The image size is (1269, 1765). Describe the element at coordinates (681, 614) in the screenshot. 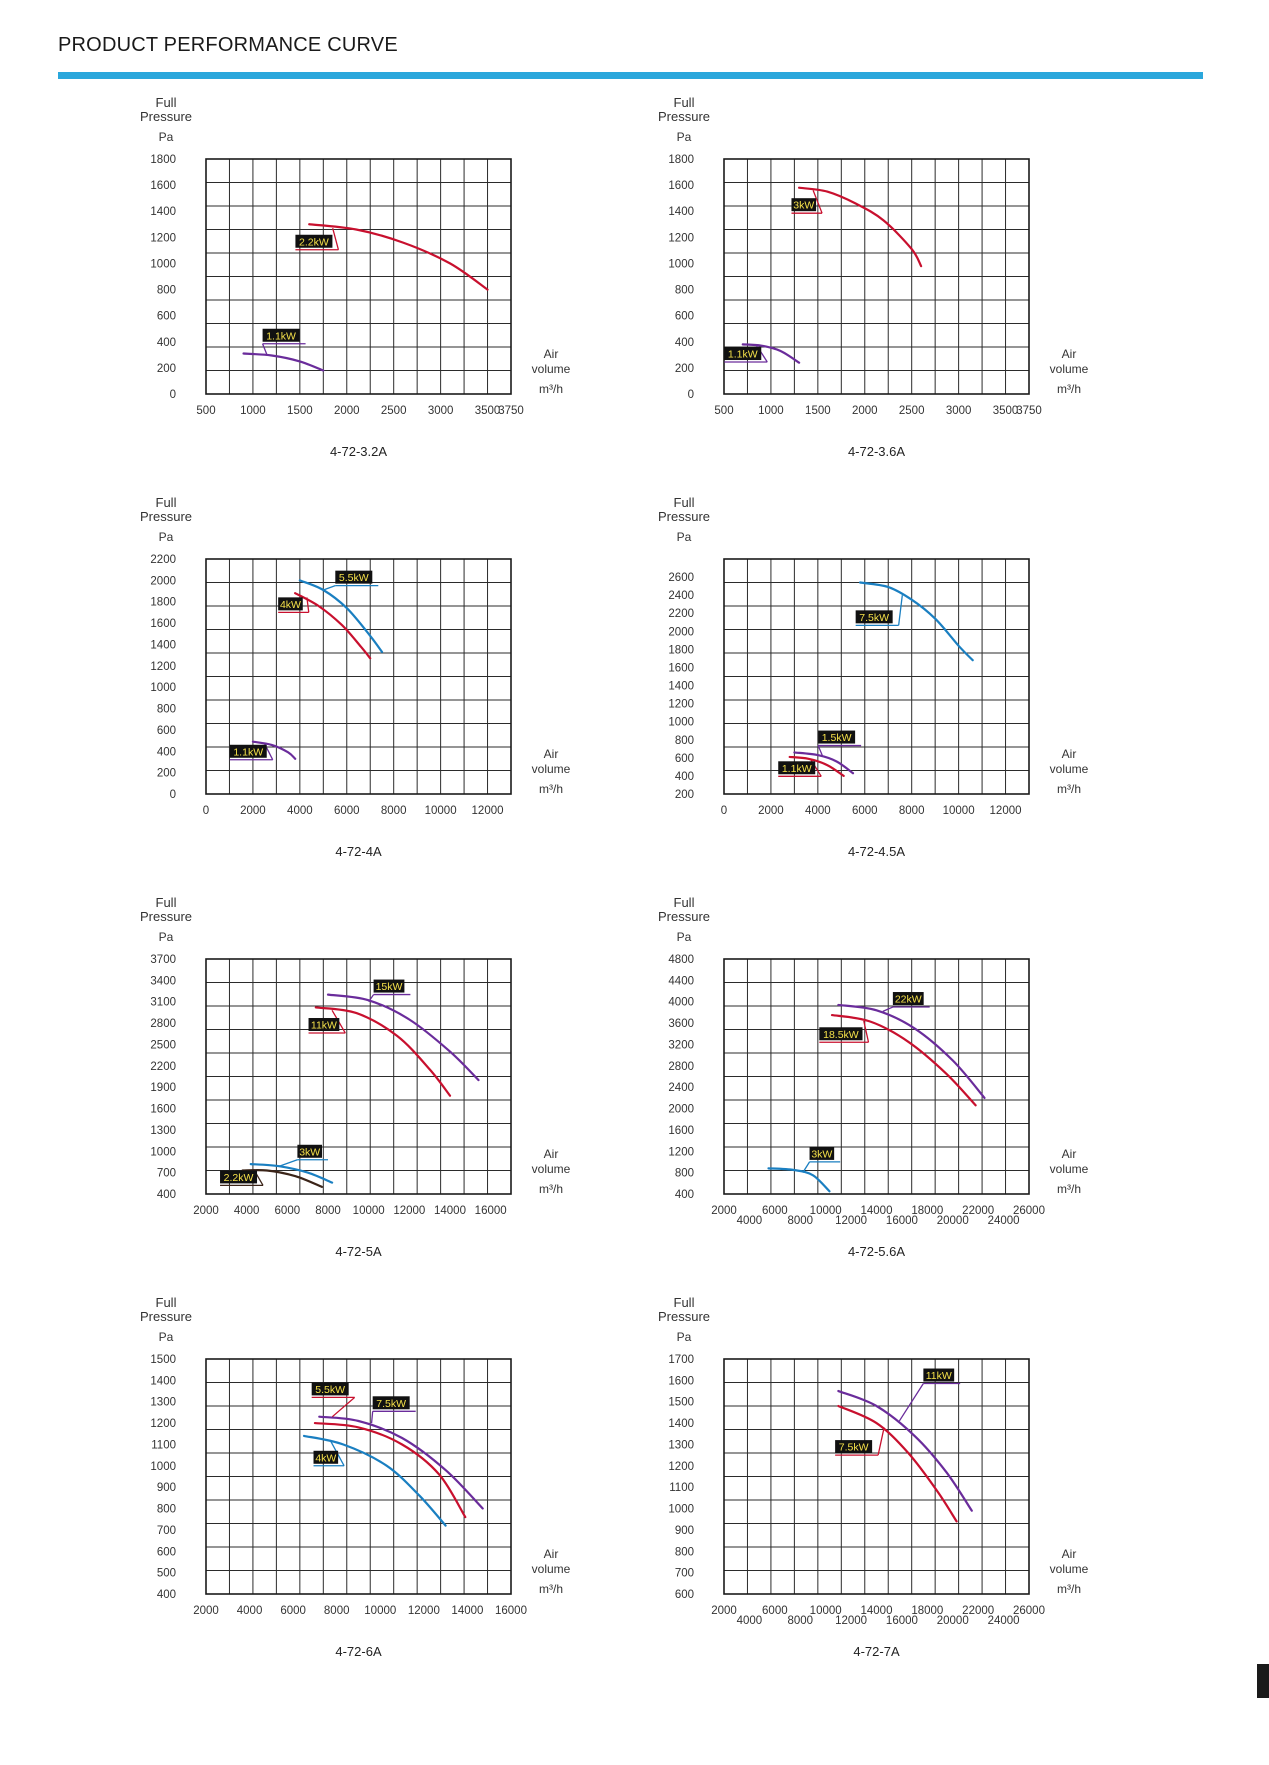

I see `y-tick-label: 2200` at that location.